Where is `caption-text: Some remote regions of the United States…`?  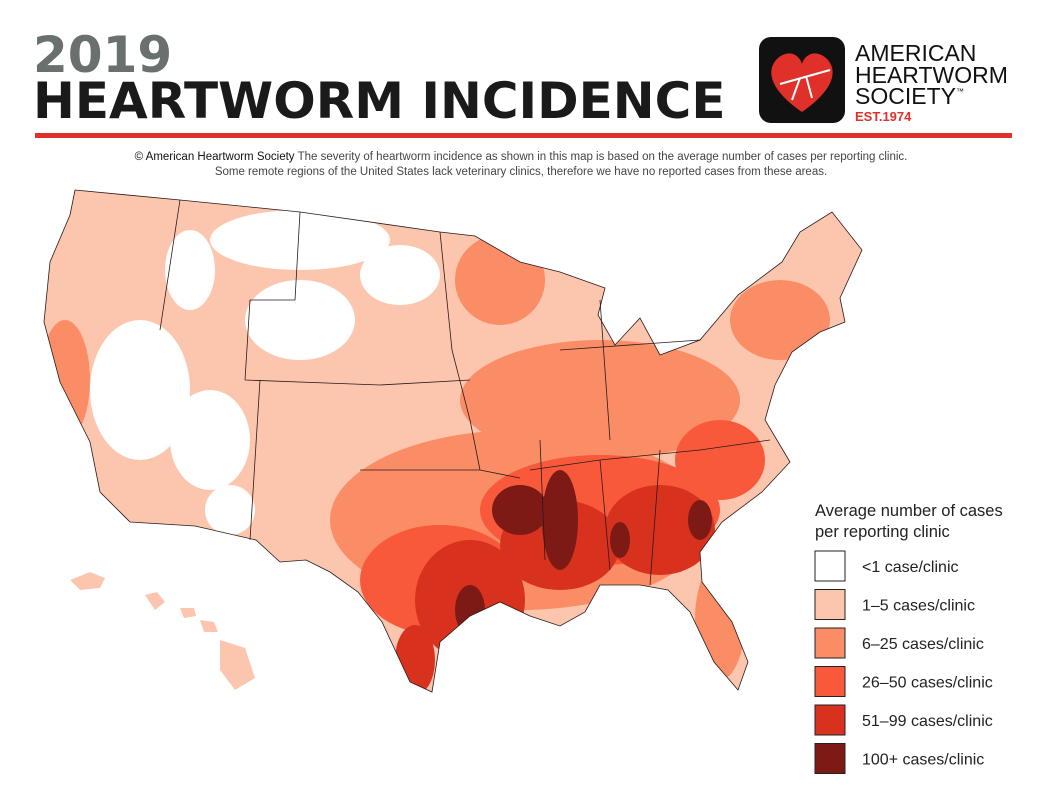
caption-text: Some remote regions of the United States… is located at coordinates (521, 172).